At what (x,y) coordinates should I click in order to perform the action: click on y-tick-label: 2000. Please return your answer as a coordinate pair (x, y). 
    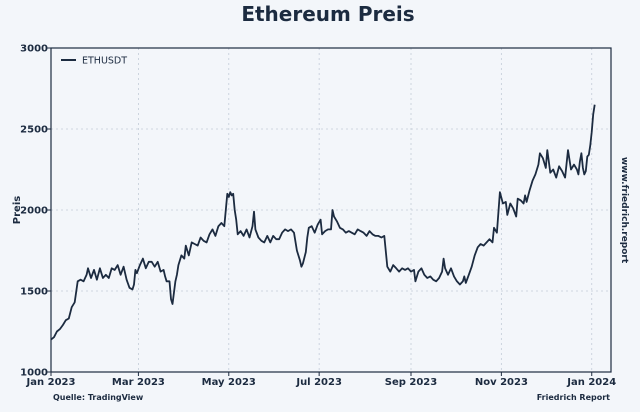
    Looking at the image, I should click on (34, 211).